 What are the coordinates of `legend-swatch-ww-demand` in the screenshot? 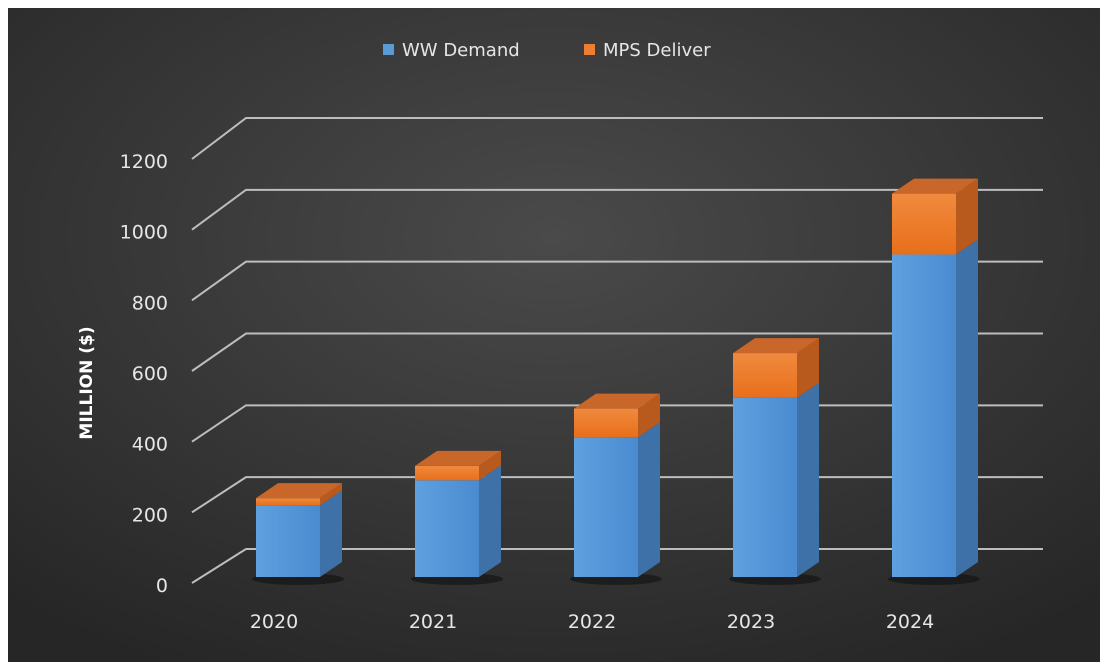 It's located at (388, 49).